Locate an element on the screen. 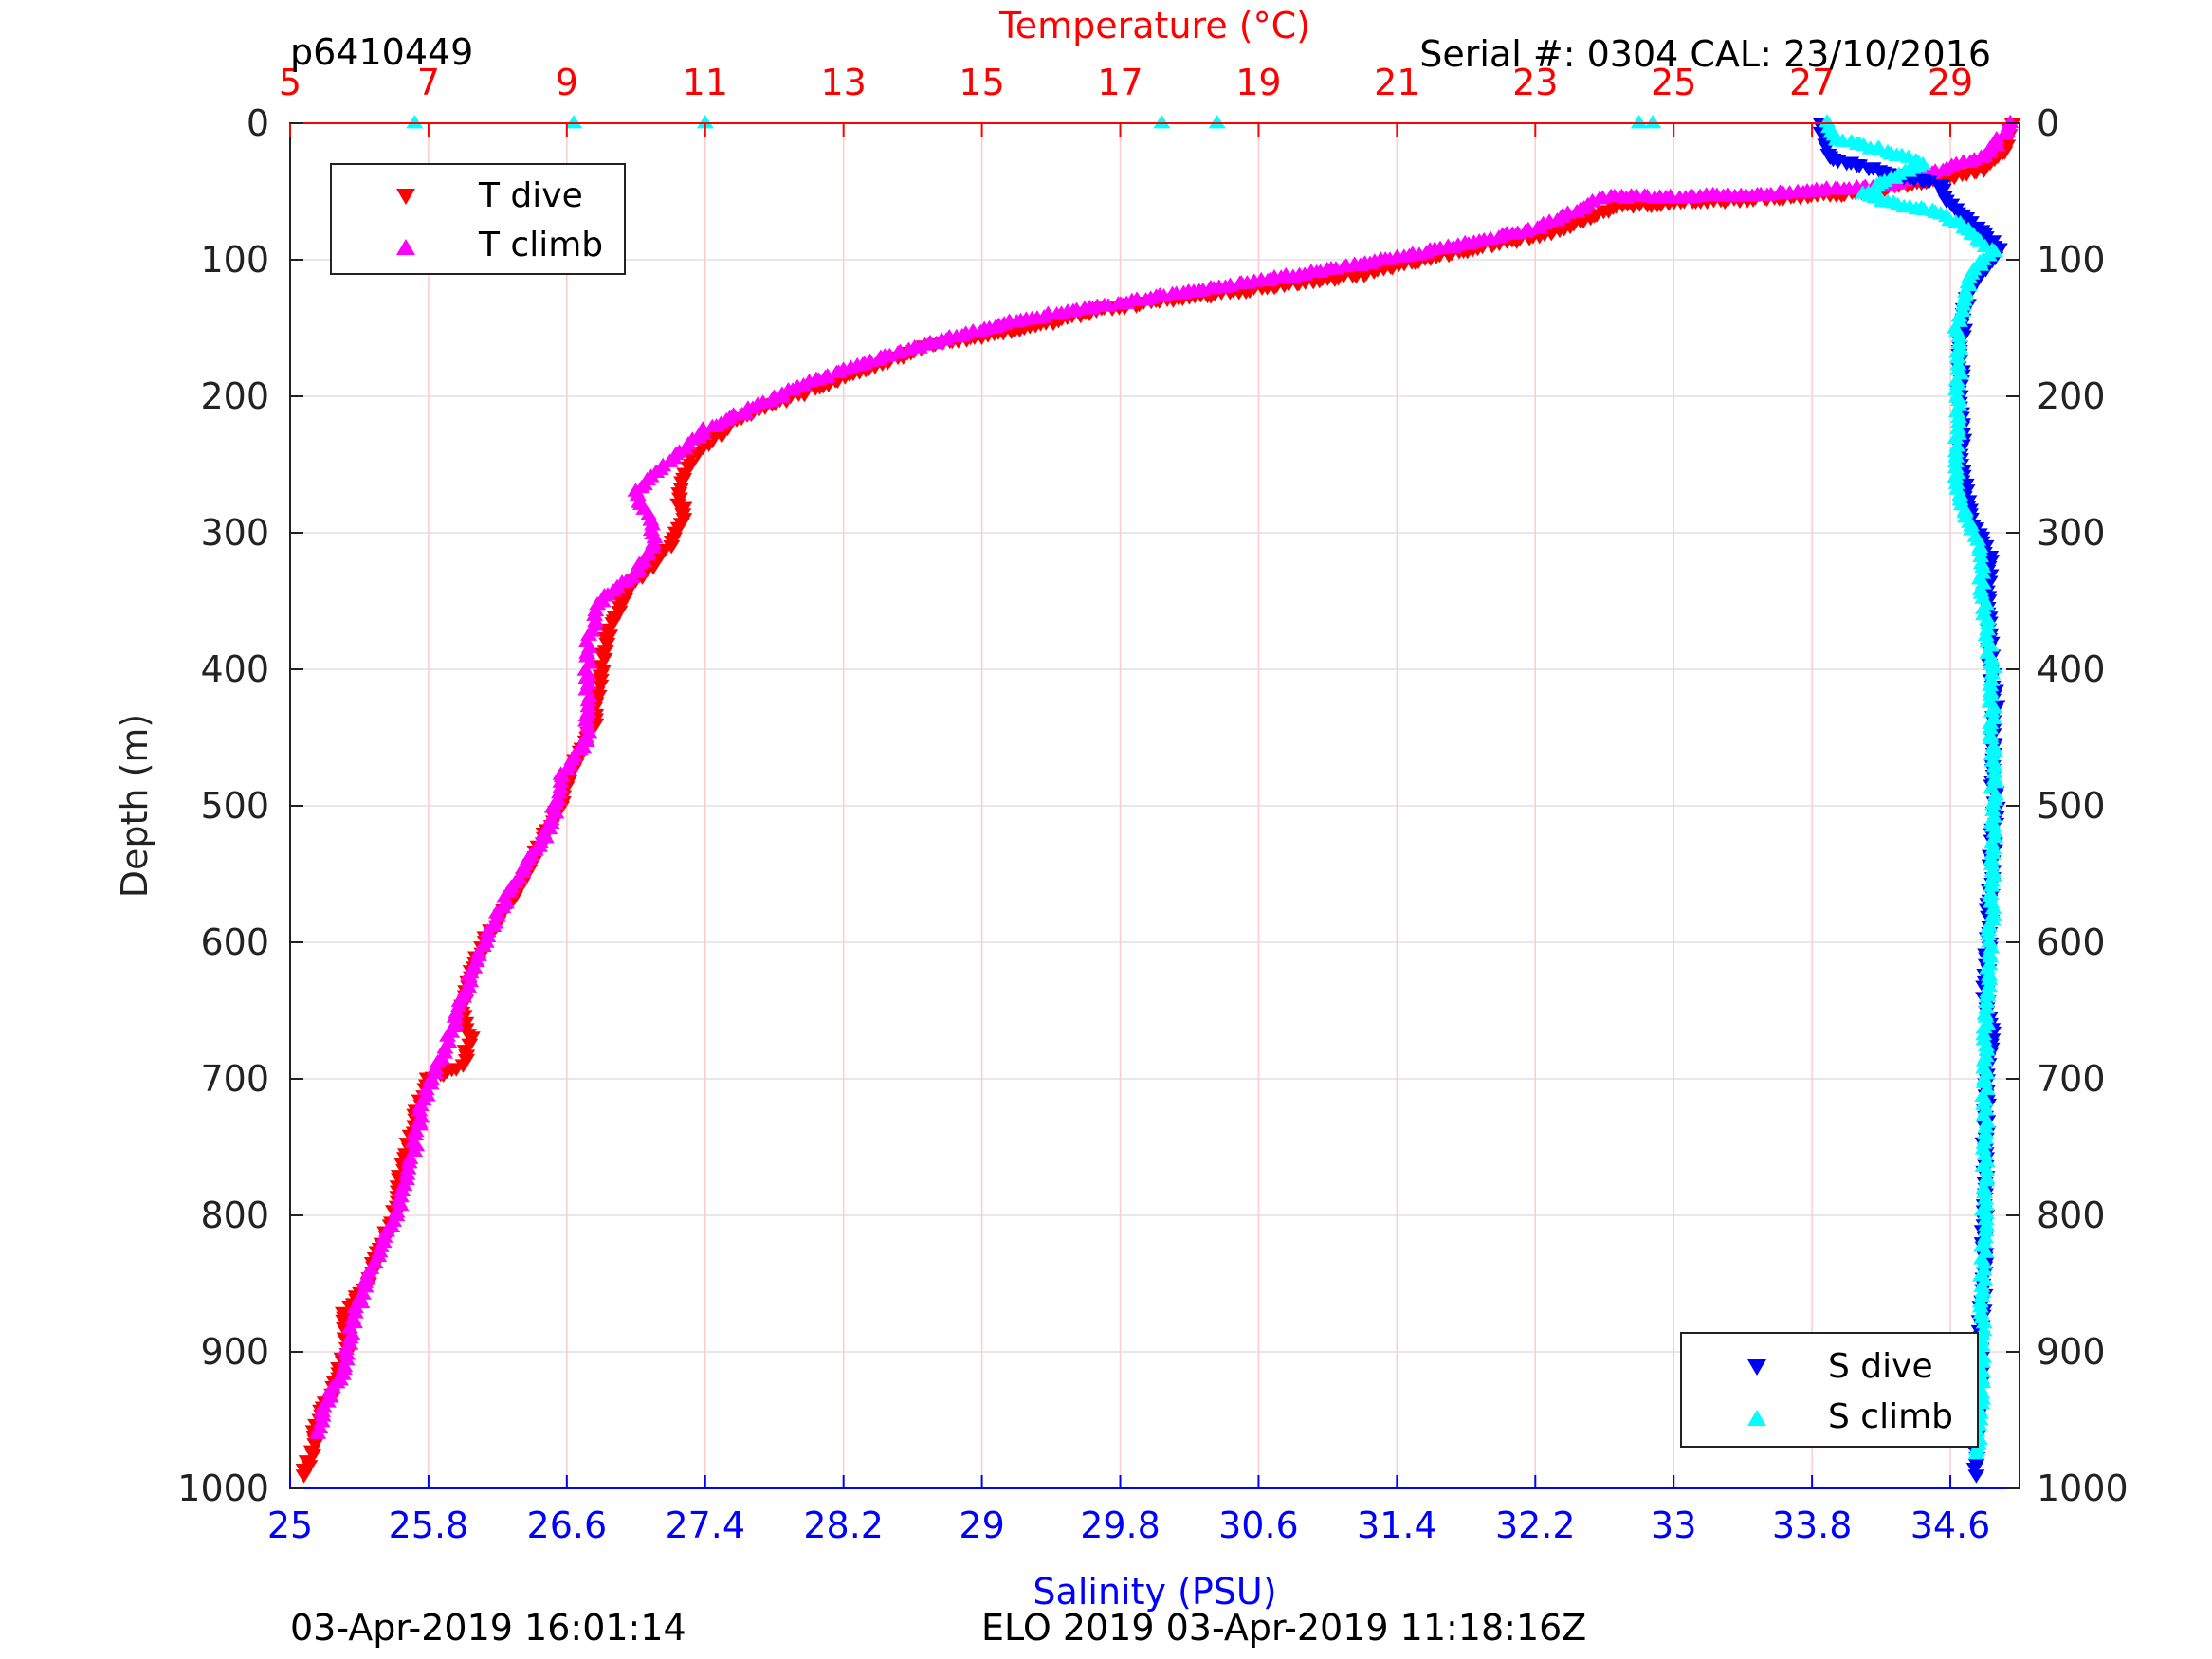 The width and height of the screenshot is (2212, 1659). depth-tick-label: 600 is located at coordinates (234, 942).